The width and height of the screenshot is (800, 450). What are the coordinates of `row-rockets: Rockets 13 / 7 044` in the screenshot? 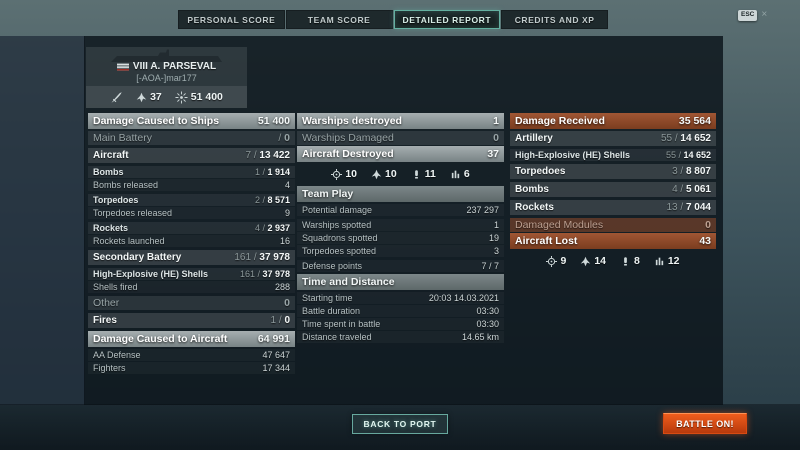 It's located at (613, 207).